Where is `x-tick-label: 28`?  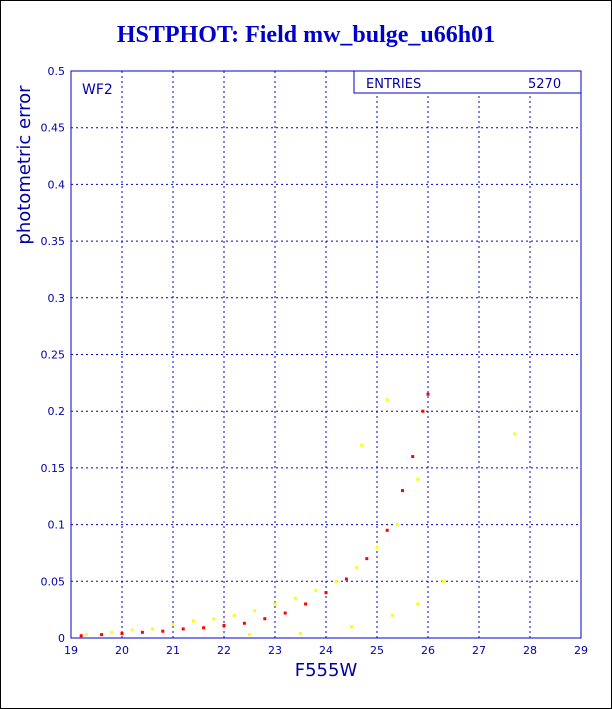
x-tick-label: 28 is located at coordinates (530, 650).